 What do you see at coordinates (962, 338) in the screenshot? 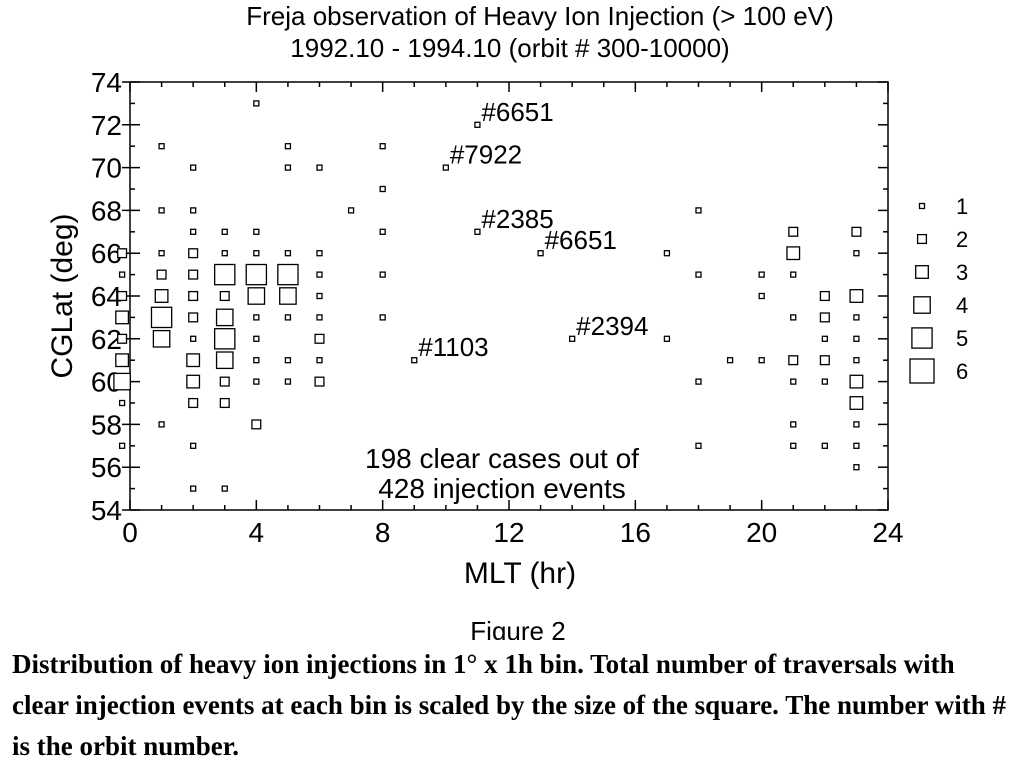
I see `legend-label: 5` at bounding box center [962, 338].